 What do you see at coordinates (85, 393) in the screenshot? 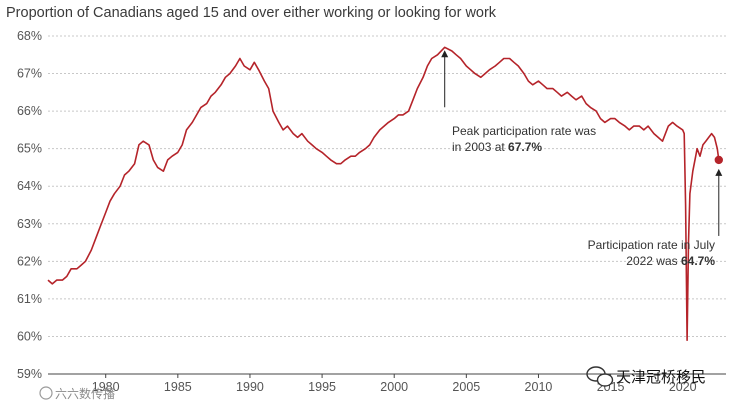
I see `watermark-left-text: 六六数传播` at bounding box center [85, 393].